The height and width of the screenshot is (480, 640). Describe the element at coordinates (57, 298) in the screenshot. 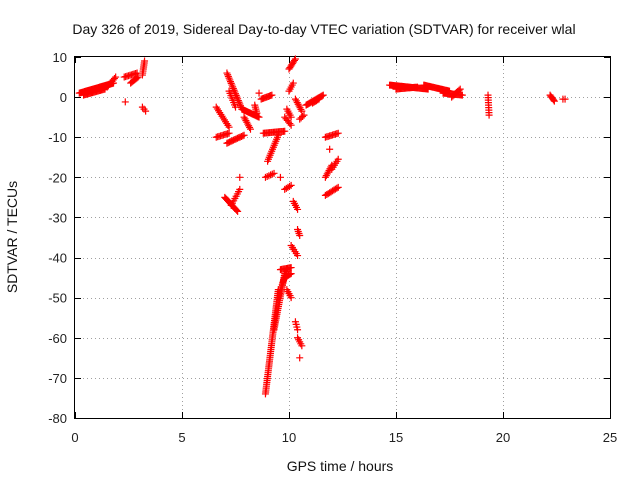

I see `y-tick-label: -50` at that location.